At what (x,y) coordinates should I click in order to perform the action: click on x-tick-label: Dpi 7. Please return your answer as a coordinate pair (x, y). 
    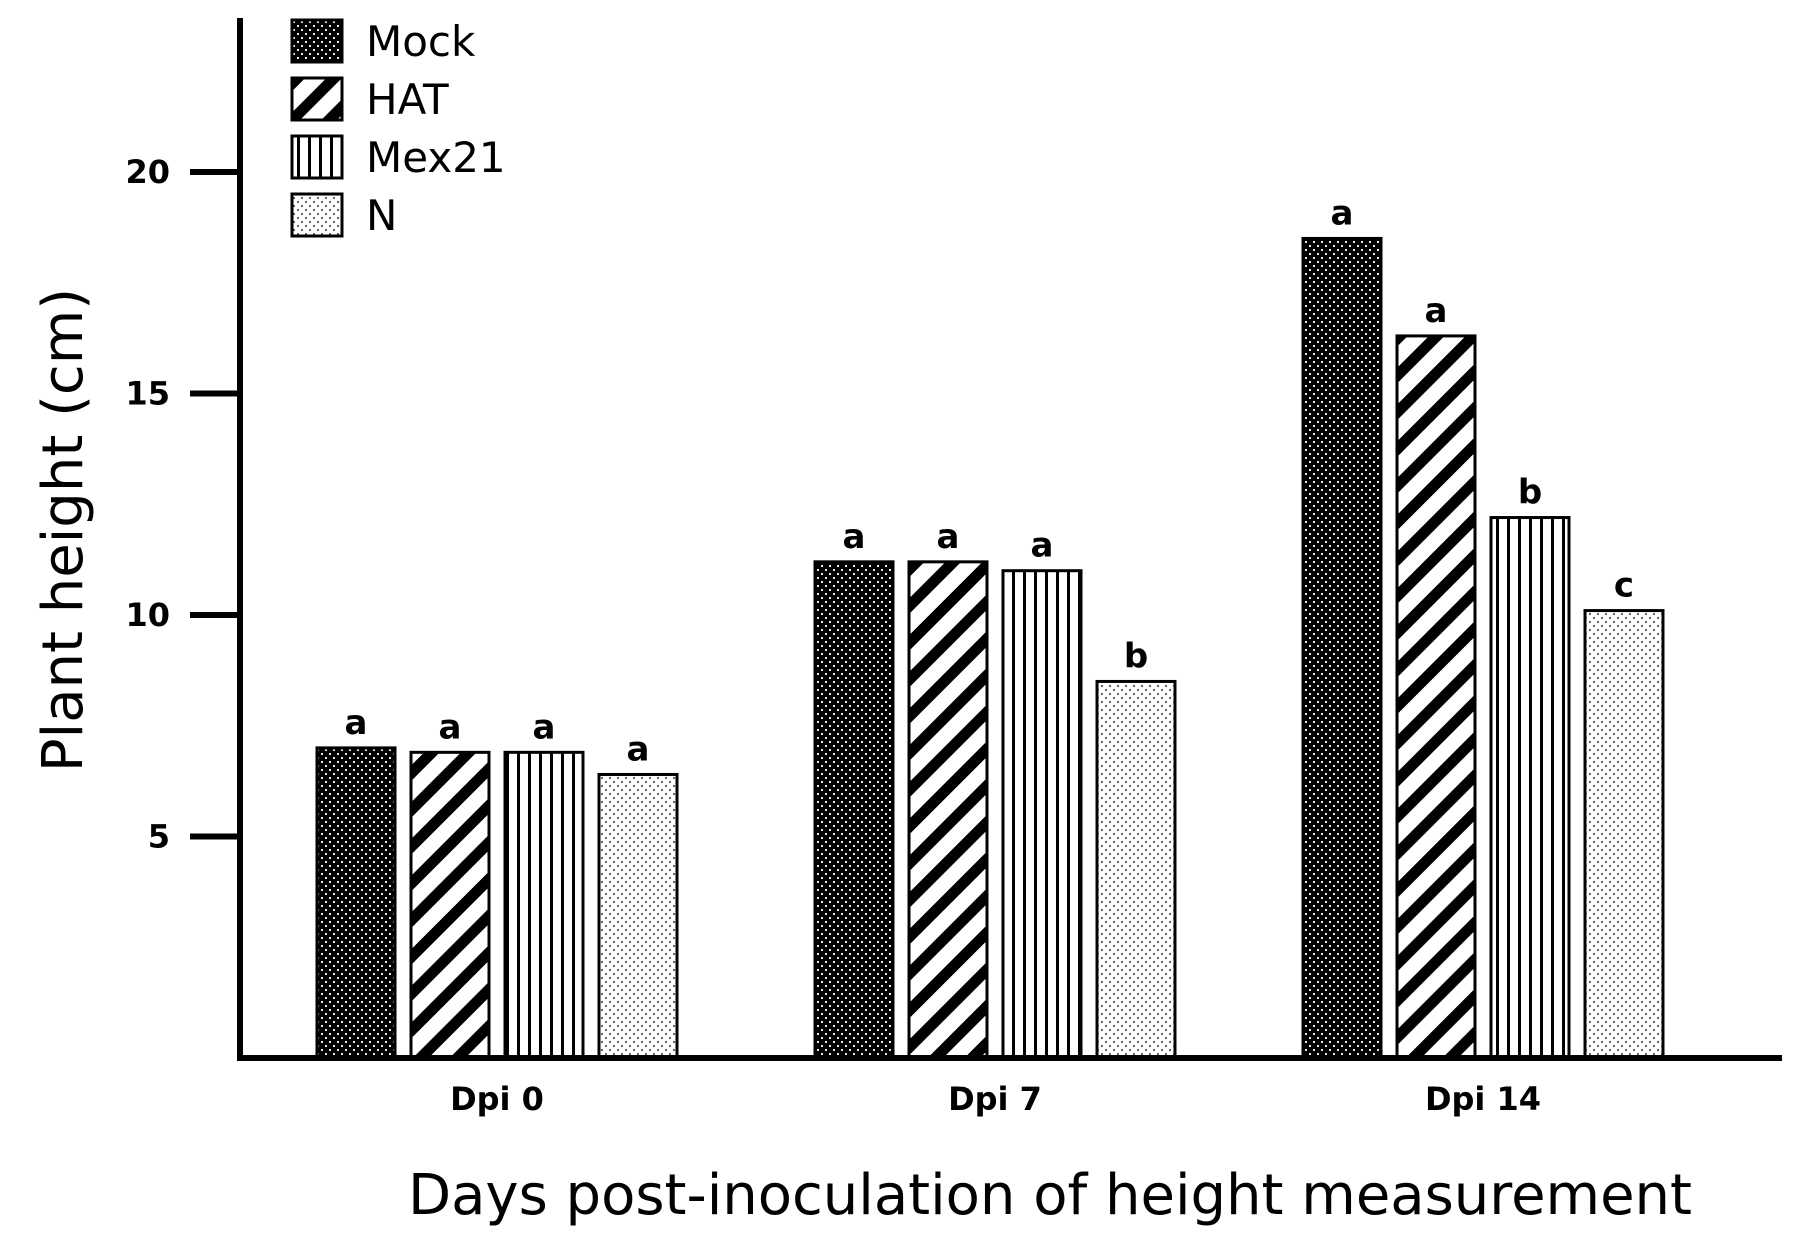
    Looking at the image, I should click on (995, 1099).